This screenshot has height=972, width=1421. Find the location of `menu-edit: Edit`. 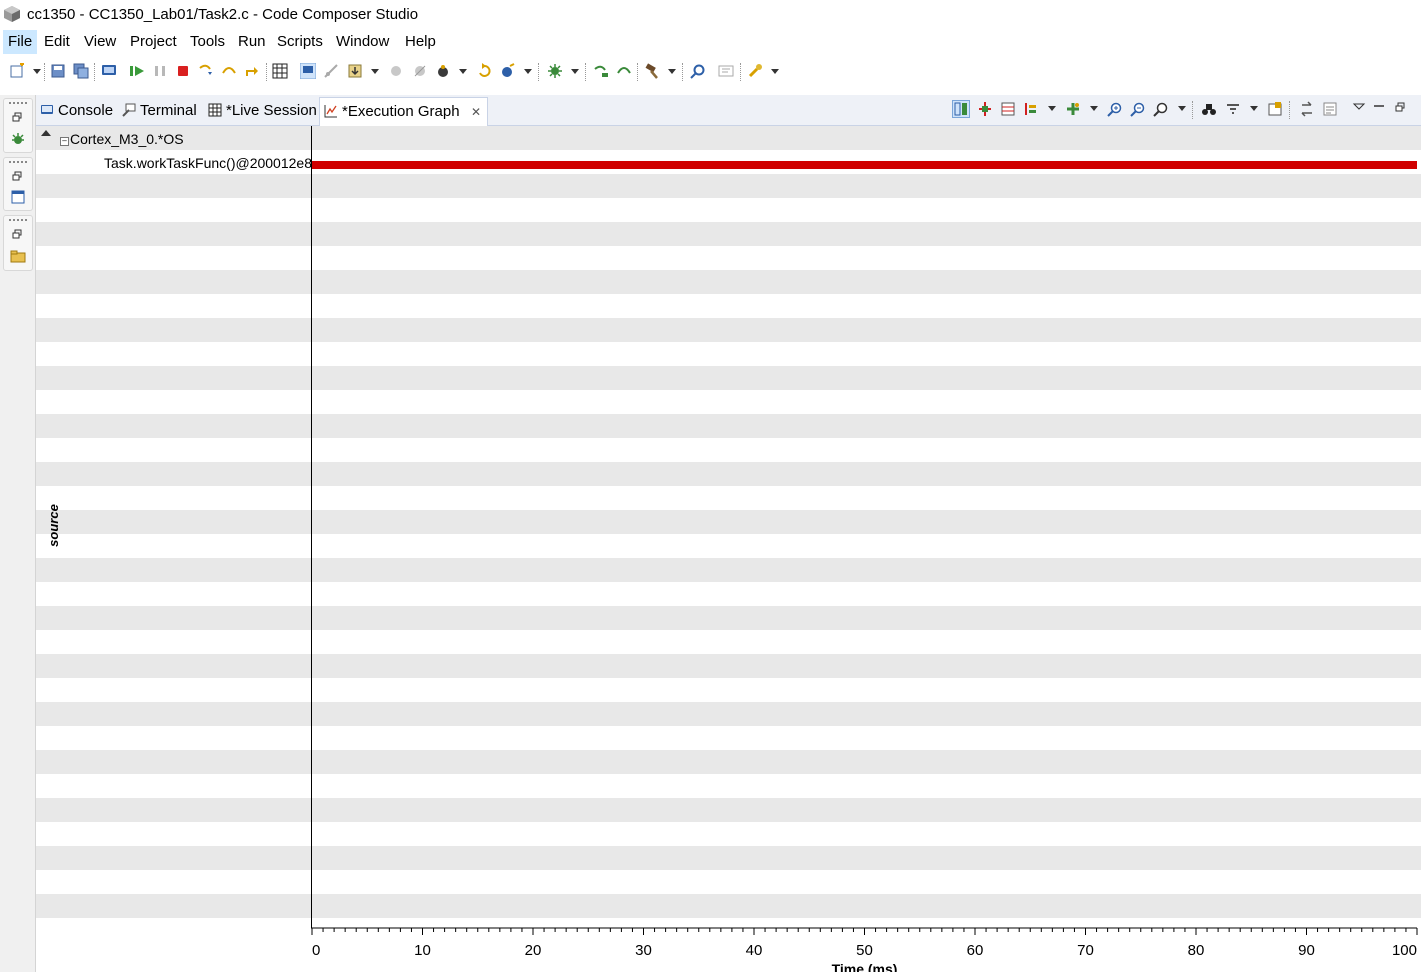

menu-edit: Edit is located at coordinates (57, 41).